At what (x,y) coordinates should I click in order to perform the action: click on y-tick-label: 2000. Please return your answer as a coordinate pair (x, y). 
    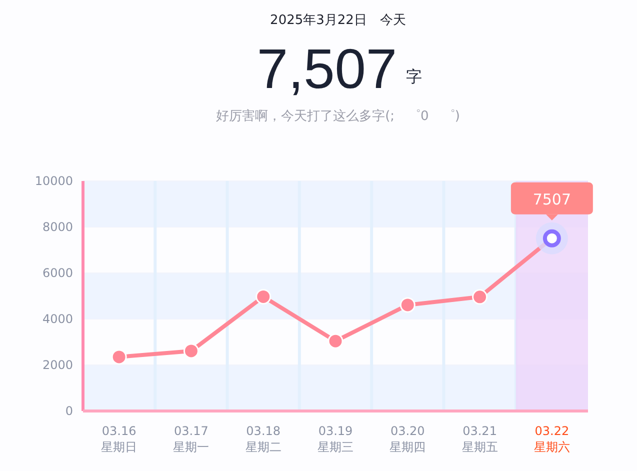
    Looking at the image, I should click on (57, 365).